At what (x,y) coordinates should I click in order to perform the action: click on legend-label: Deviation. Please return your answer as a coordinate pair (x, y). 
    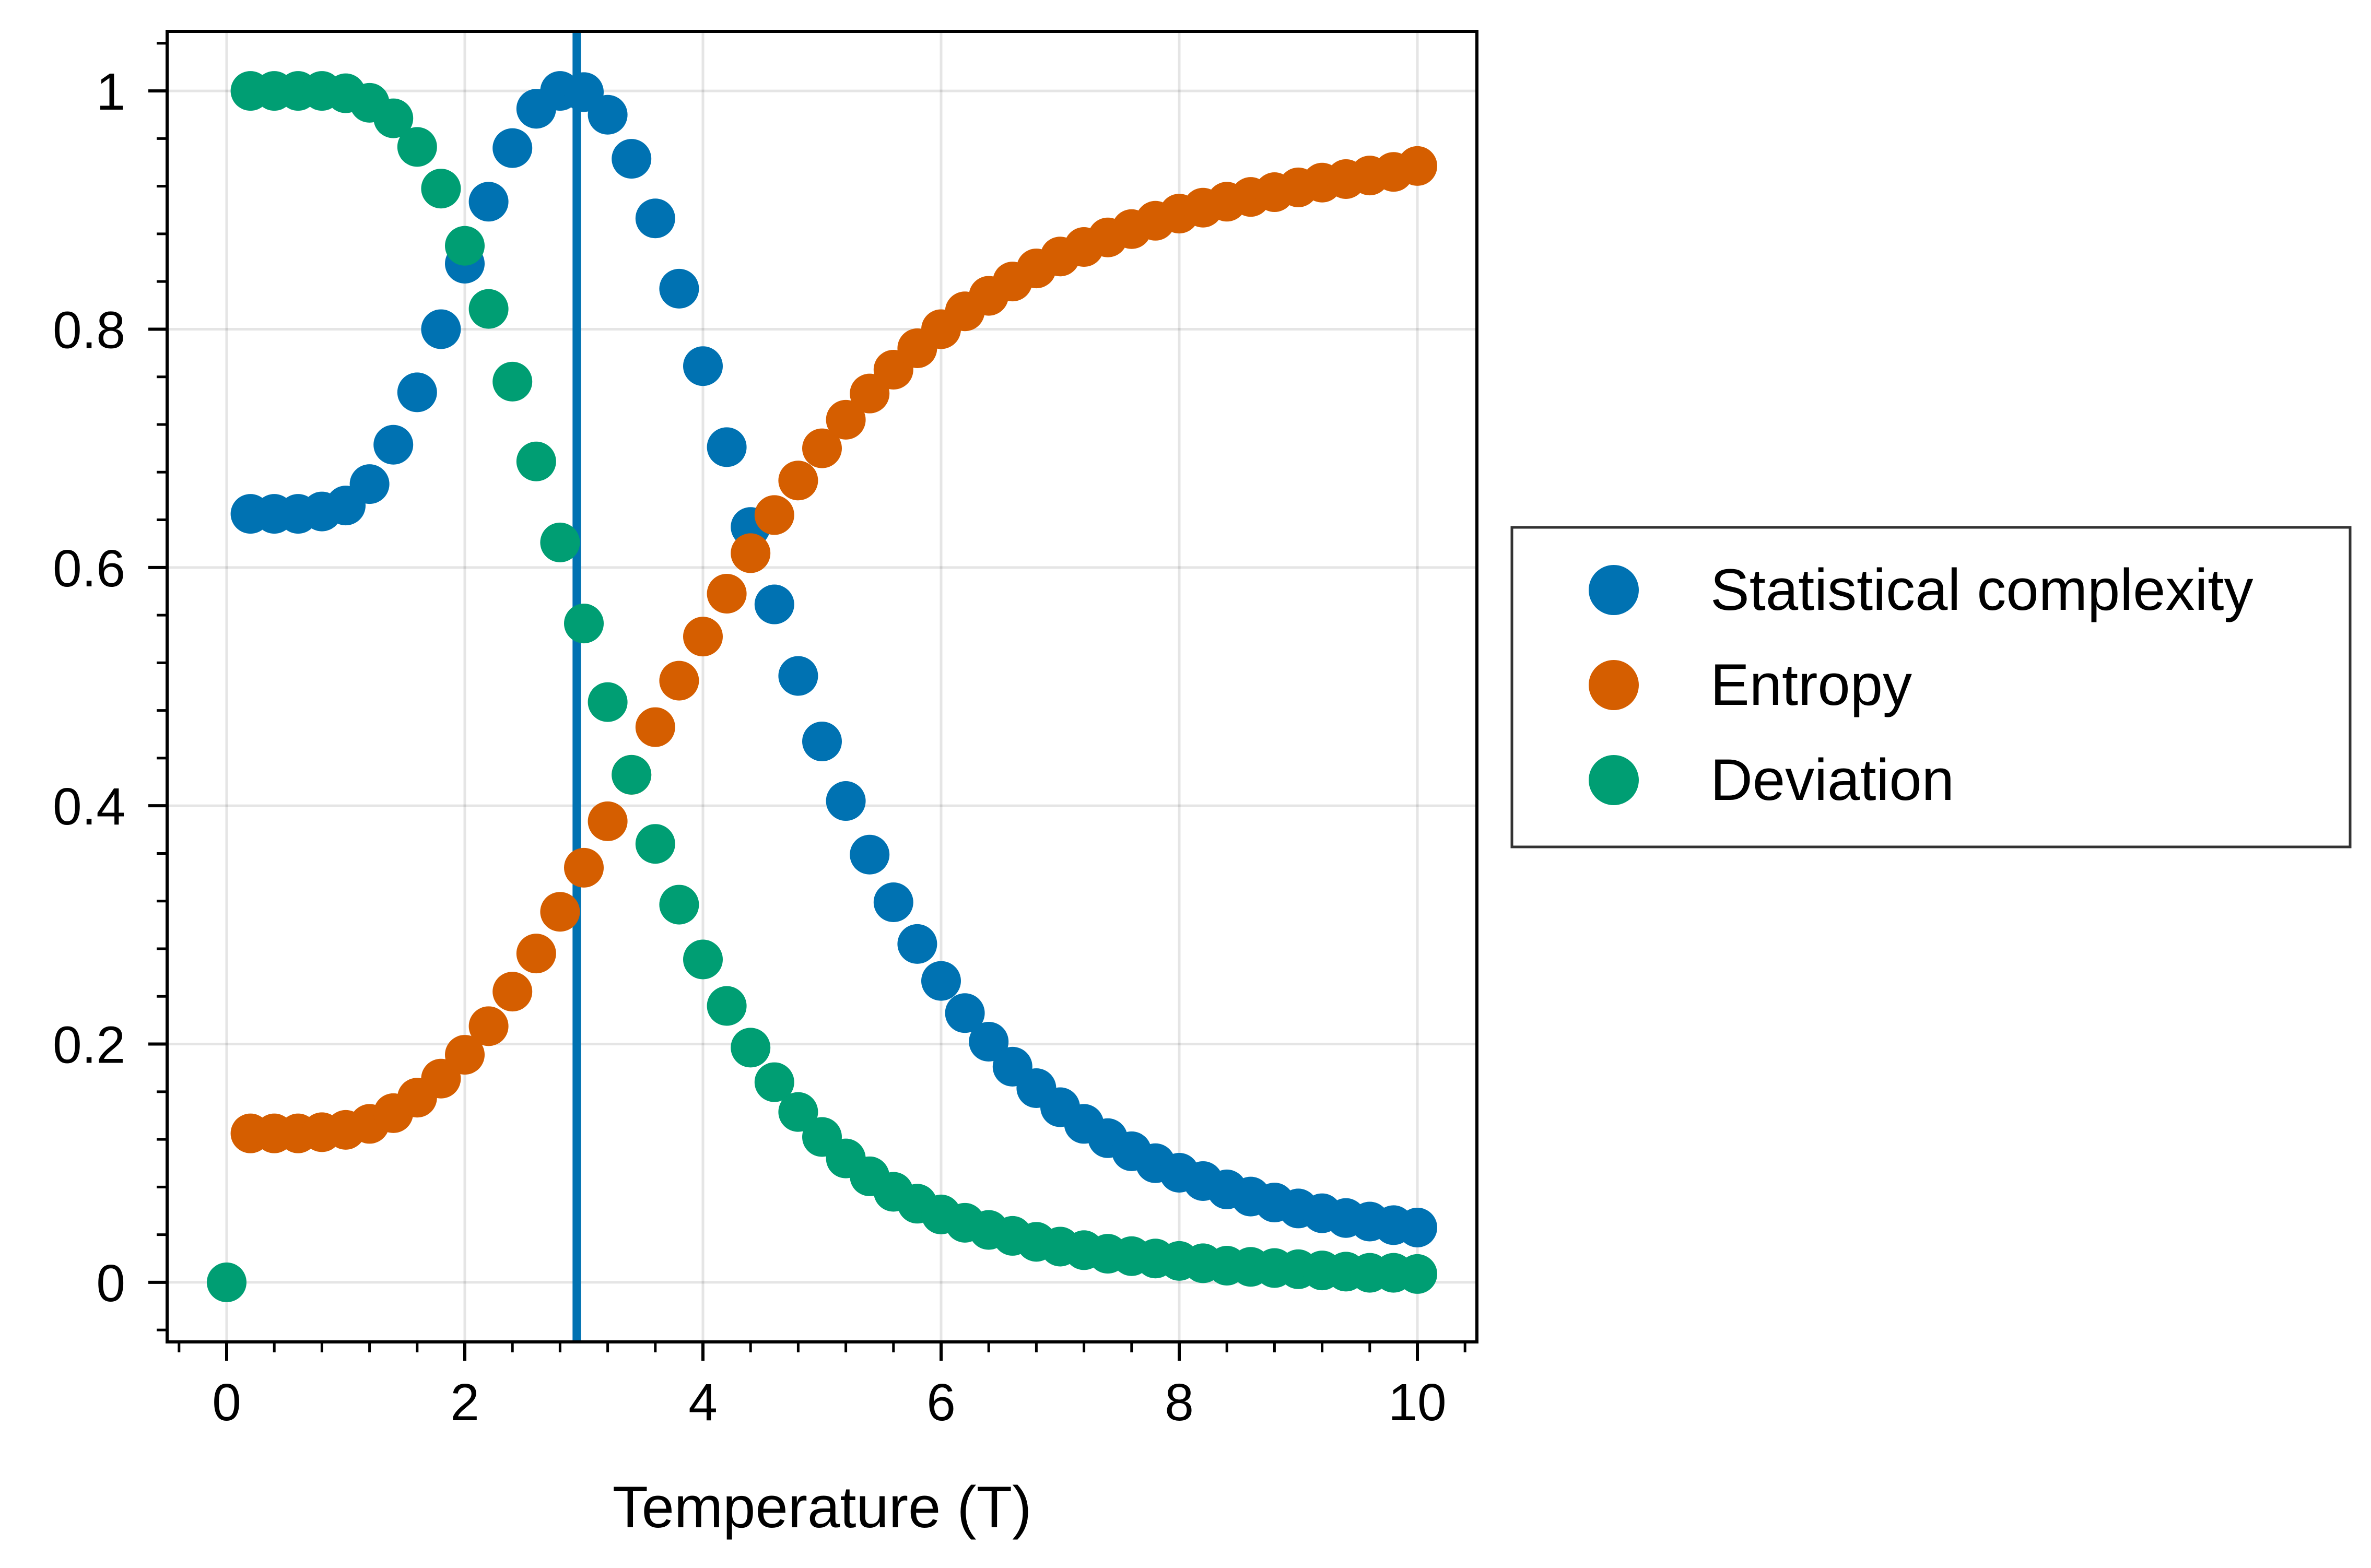
    Looking at the image, I should click on (1832, 779).